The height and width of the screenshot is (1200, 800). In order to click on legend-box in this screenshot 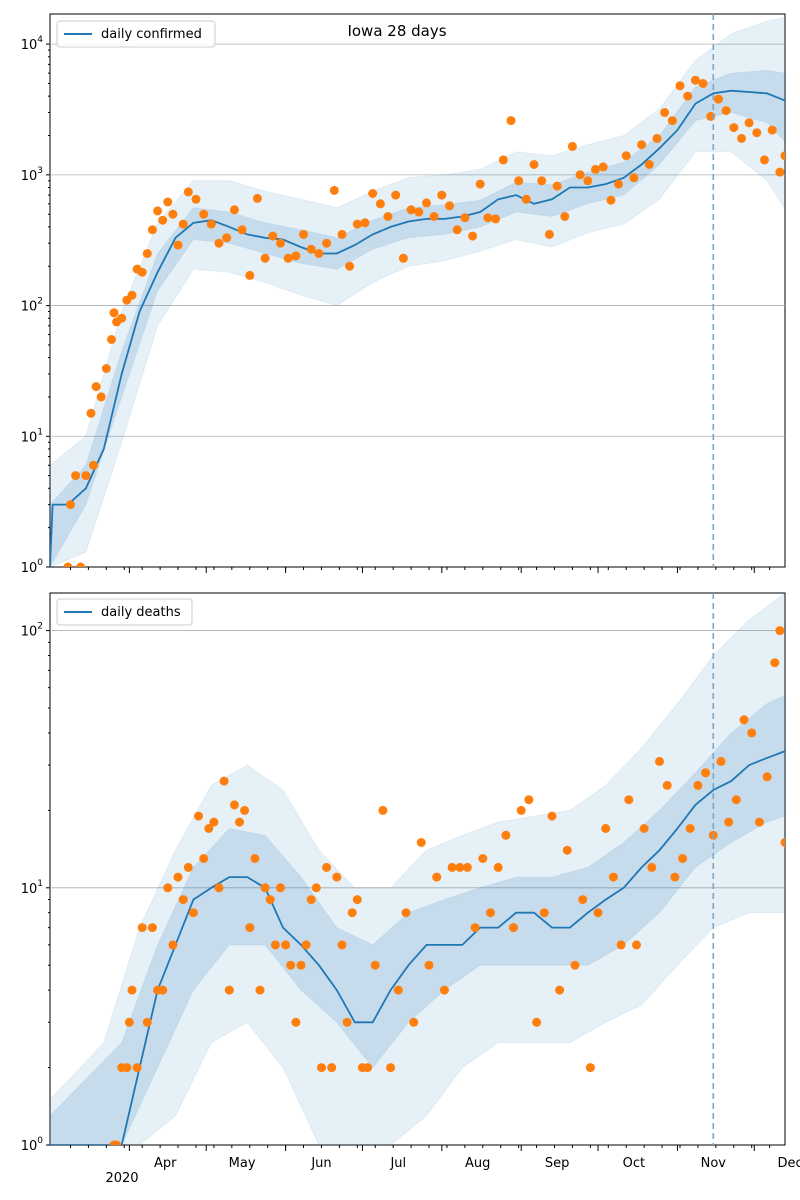, I will do `click(124, 612)`.